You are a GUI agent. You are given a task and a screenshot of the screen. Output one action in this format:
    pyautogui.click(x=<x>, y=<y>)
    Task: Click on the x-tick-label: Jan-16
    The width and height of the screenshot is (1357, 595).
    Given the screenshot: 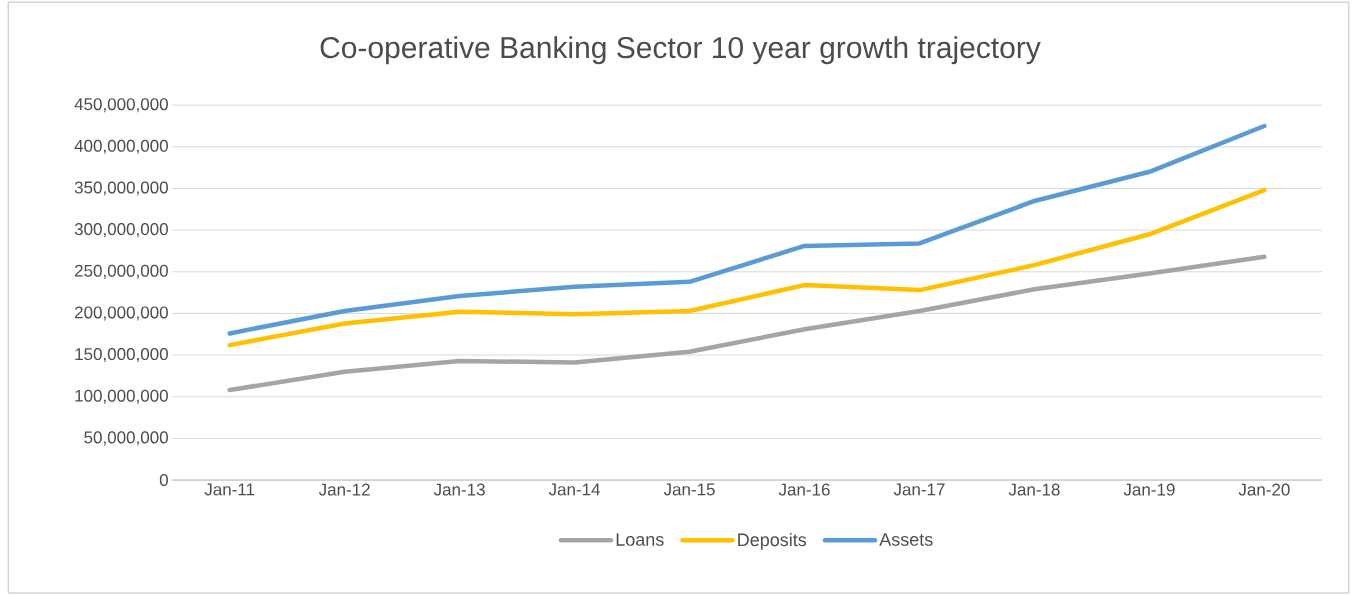 What is the action you would take?
    pyautogui.click(x=804, y=489)
    